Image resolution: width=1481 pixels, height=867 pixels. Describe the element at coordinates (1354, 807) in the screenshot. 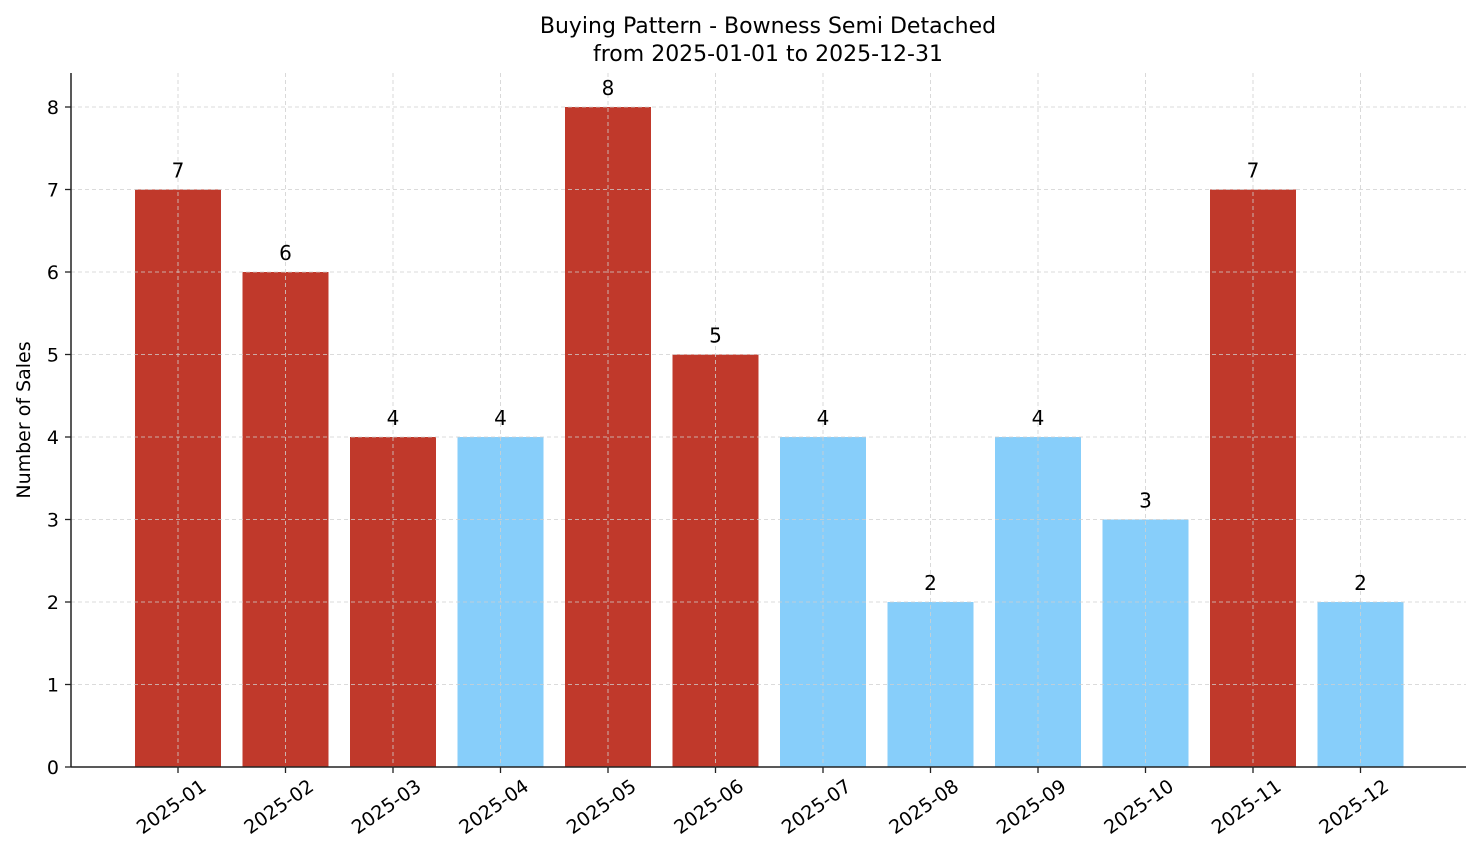

I see `x-tick-label: 2025-12` at that location.